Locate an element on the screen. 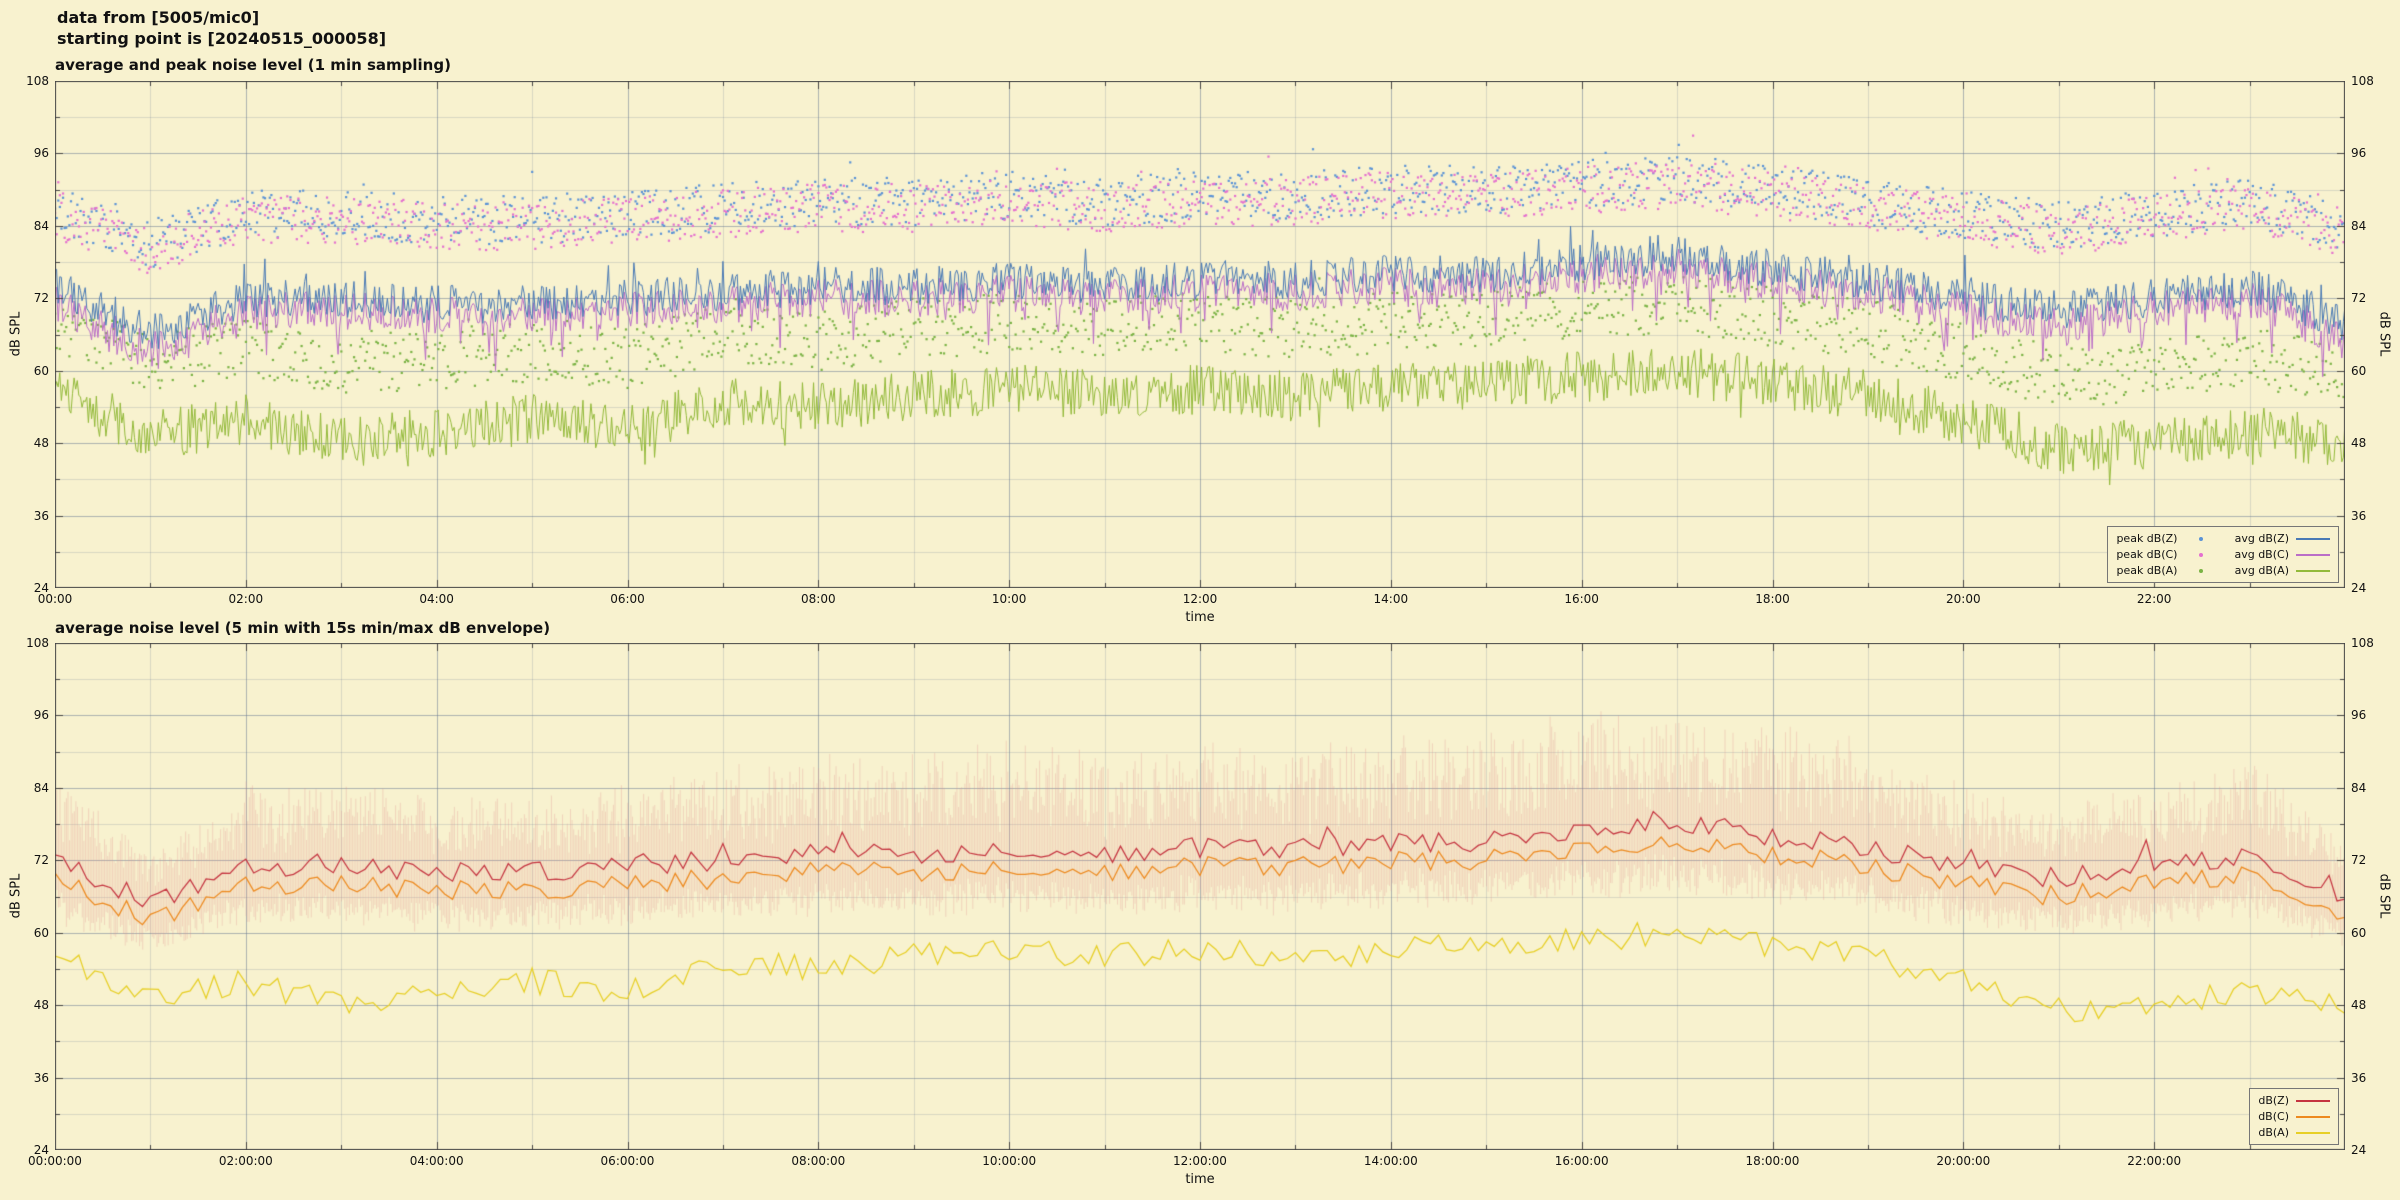 This screenshot has width=2400, height=1200. legend-label: dB(Z) is located at coordinates (2273, 1100).